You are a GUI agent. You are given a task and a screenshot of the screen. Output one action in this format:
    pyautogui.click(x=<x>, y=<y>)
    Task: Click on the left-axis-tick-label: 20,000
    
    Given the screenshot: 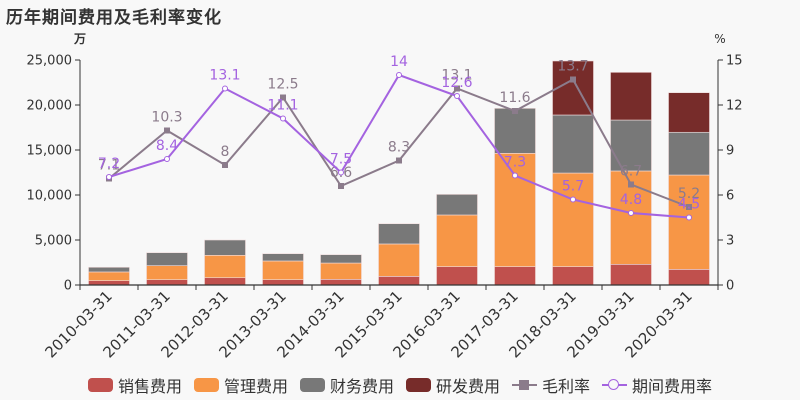 What is the action you would take?
    pyautogui.click(x=50, y=106)
    